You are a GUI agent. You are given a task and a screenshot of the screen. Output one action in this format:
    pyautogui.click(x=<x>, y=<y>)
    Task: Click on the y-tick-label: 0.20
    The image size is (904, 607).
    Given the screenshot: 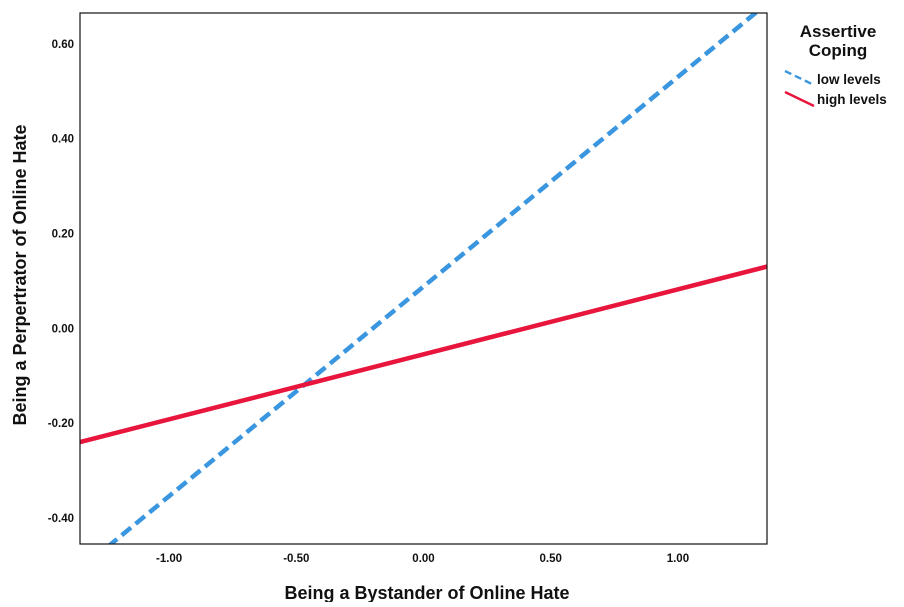 What is the action you would take?
    pyautogui.click(x=63, y=235)
    